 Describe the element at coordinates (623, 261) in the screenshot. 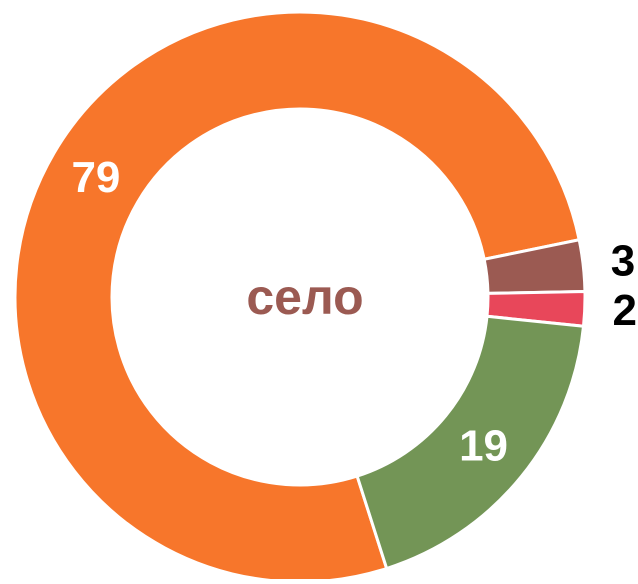

I see `data-label: 3` at that location.